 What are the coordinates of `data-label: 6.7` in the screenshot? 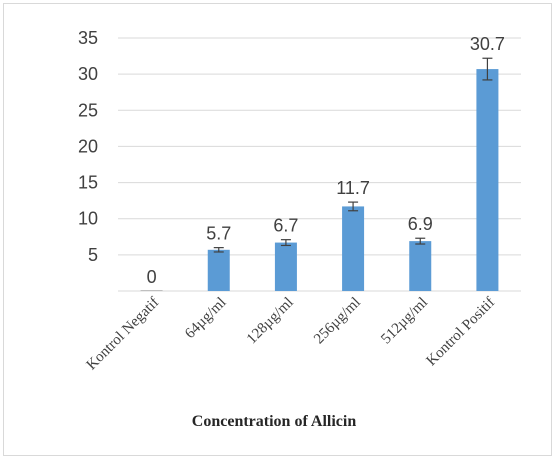 It's located at (285, 226).